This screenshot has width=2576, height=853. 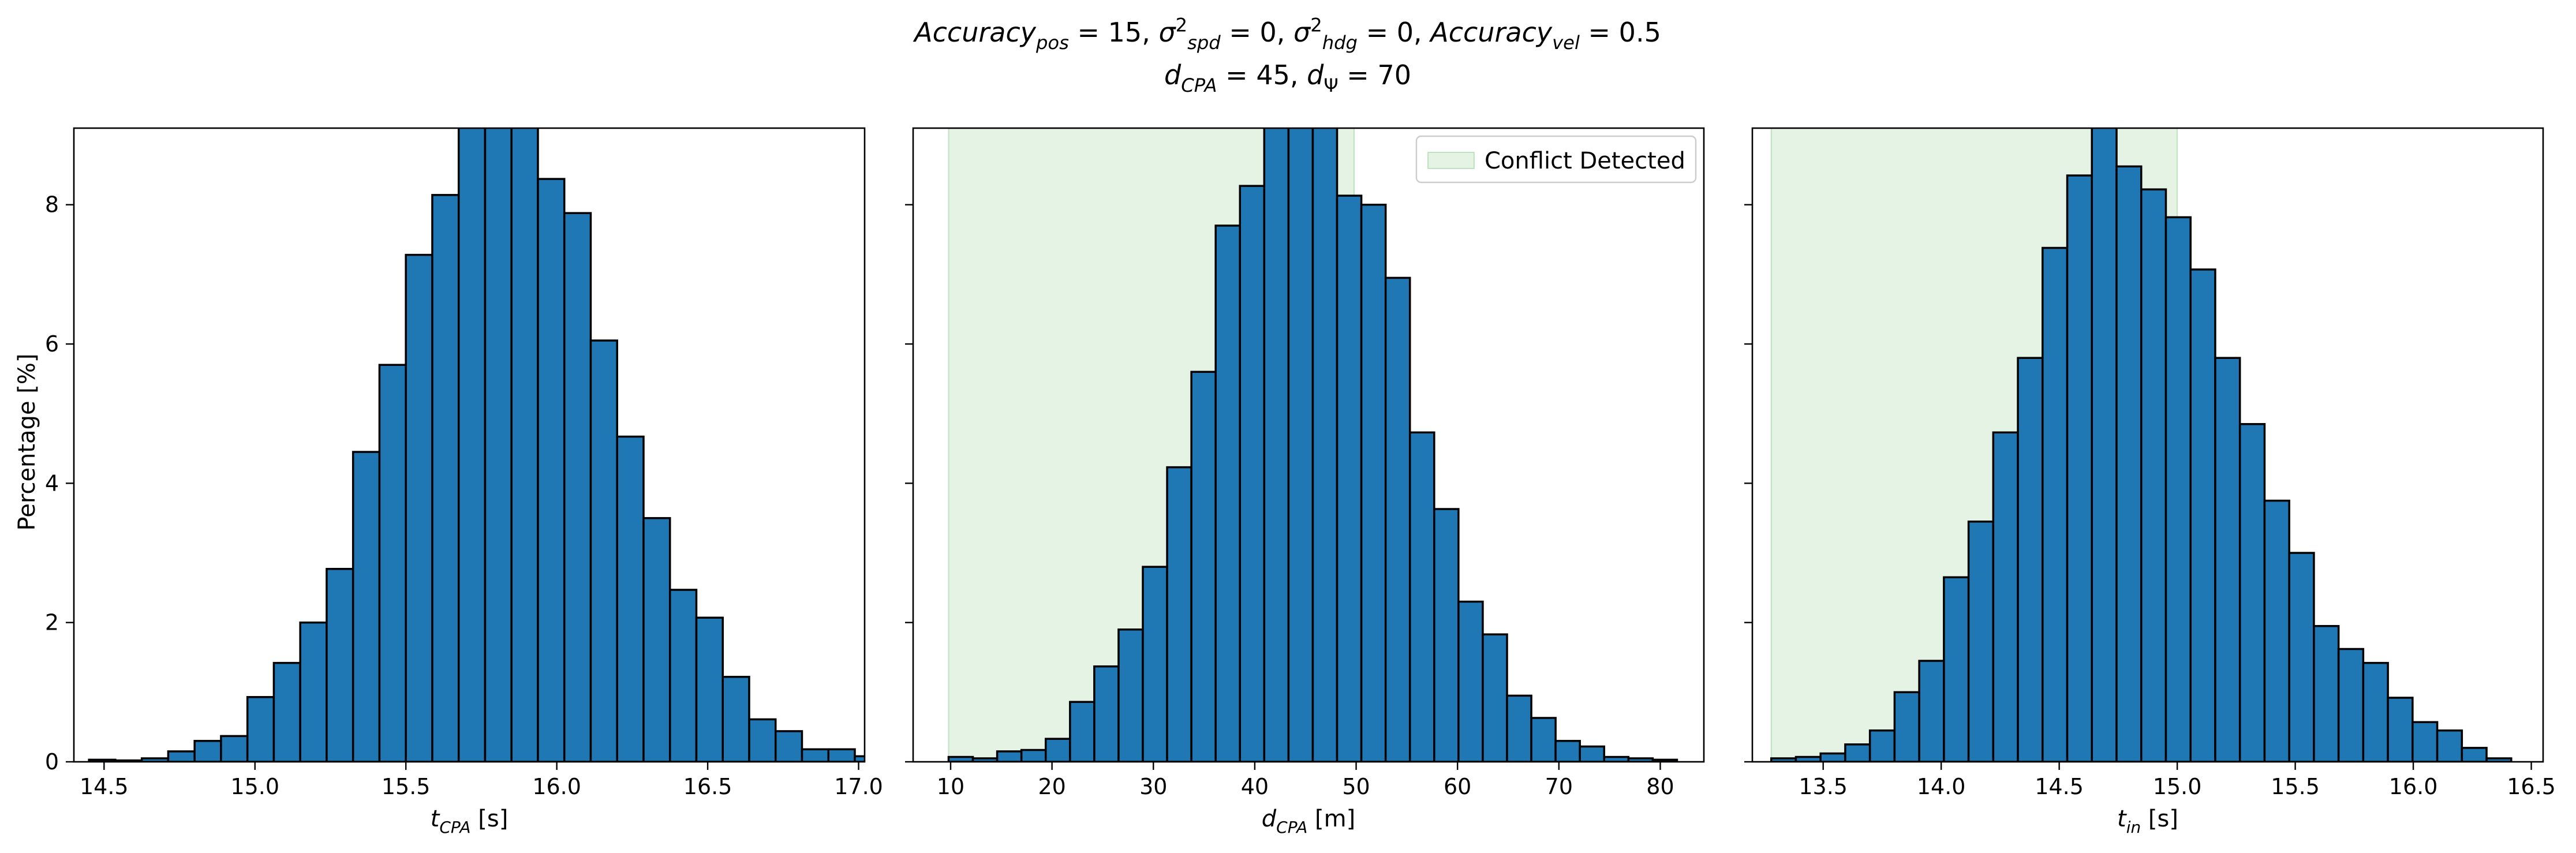 What do you see at coordinates (1585, 161) in the screenshot?
I see `legend-label: Conflict Detected` at bounding box center [1585, 161].